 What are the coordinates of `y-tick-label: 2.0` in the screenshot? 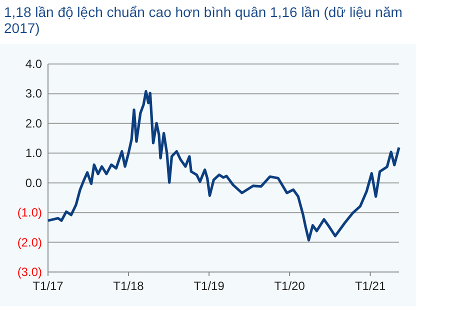 It's located at (33, 123).